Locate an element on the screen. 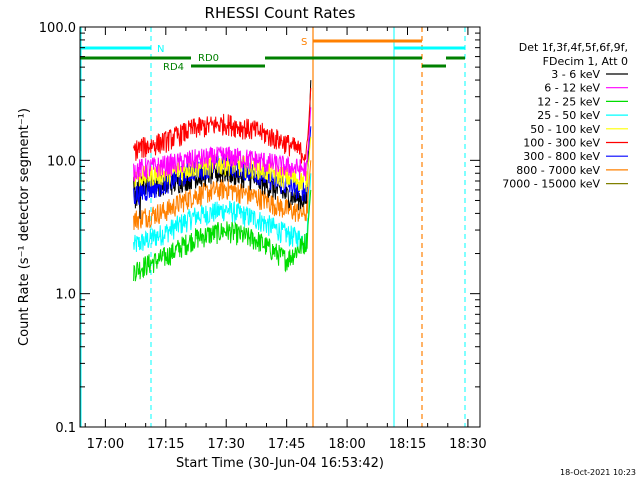 The image size is (640, 480). x-axis-title: Start Time (30-Jun-04 16:53:42) is located at coordinates (280, 463).